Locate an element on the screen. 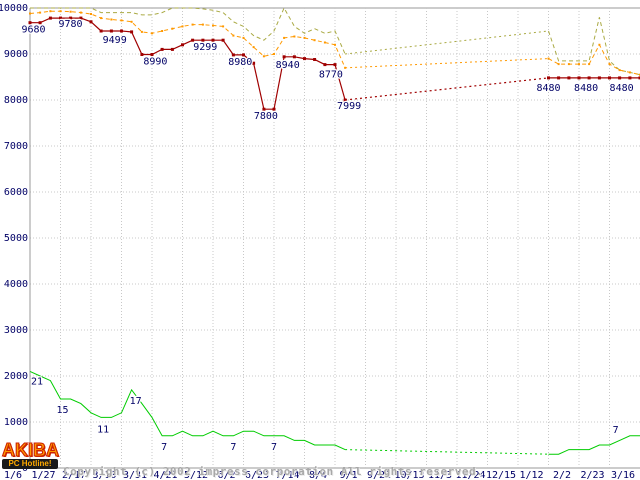 Image resolution: width=640 pixels, height=480 pixels. x-axis-label: 6/23 is located at coordinates (257, 475).